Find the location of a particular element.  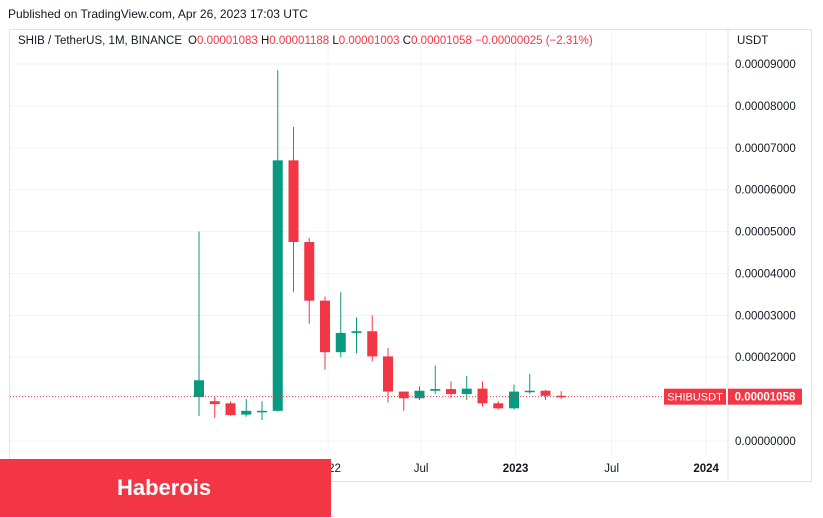

y-tick-label: 0.00000000 is located at coordinates (765, 442).